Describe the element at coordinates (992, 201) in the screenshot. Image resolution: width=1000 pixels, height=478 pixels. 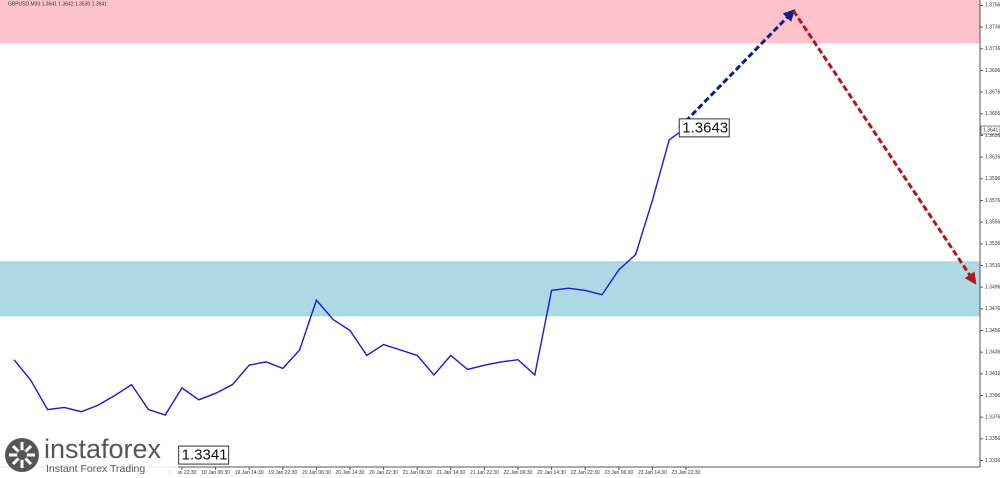
I see `y-tick-label: 1.3576` at that location.